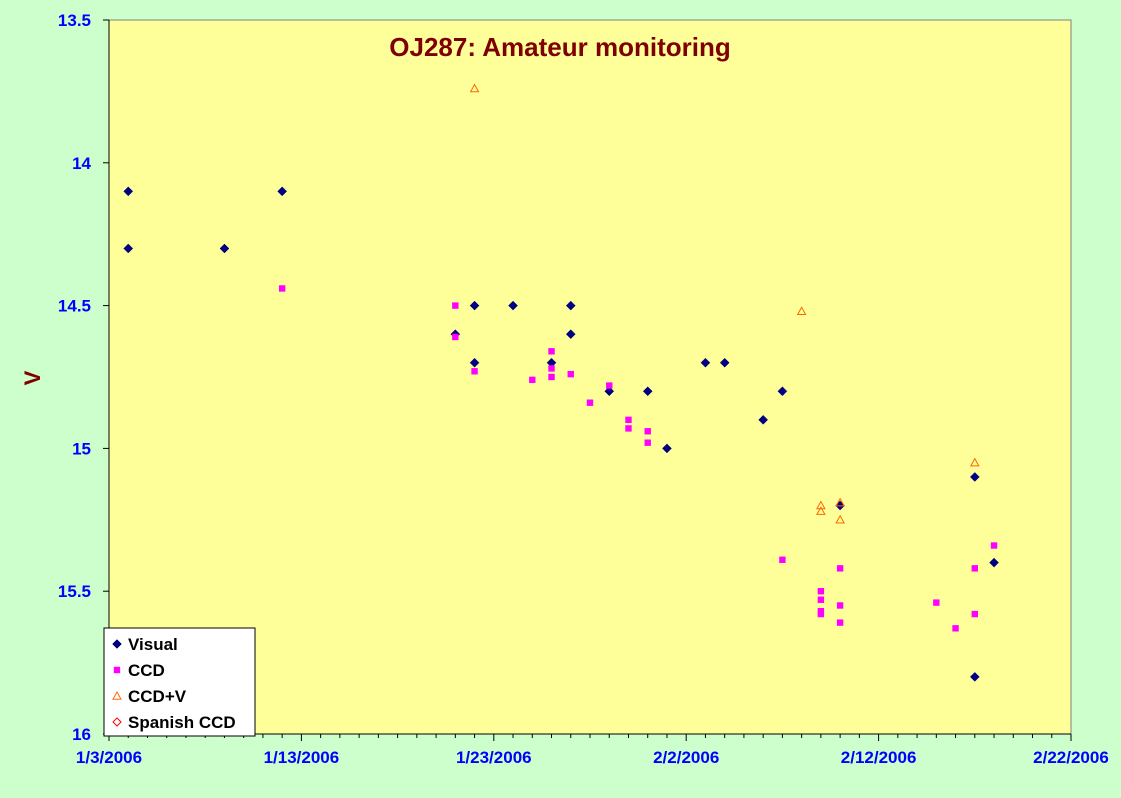 The image size is (1121, 798). What do you see at coordinates (117, 695) in the screenshot?
I see `legend-marker-ccd-v` at bounding box center [117, 695].